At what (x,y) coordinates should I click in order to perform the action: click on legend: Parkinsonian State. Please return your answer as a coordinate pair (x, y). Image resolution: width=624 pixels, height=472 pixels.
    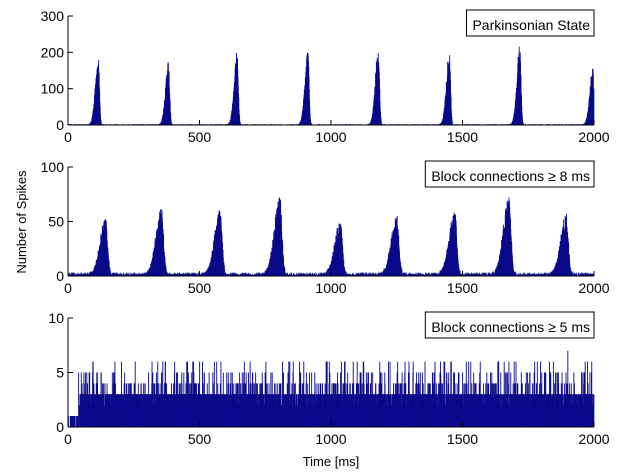
    Looking at the image, I should click on (530, 23).